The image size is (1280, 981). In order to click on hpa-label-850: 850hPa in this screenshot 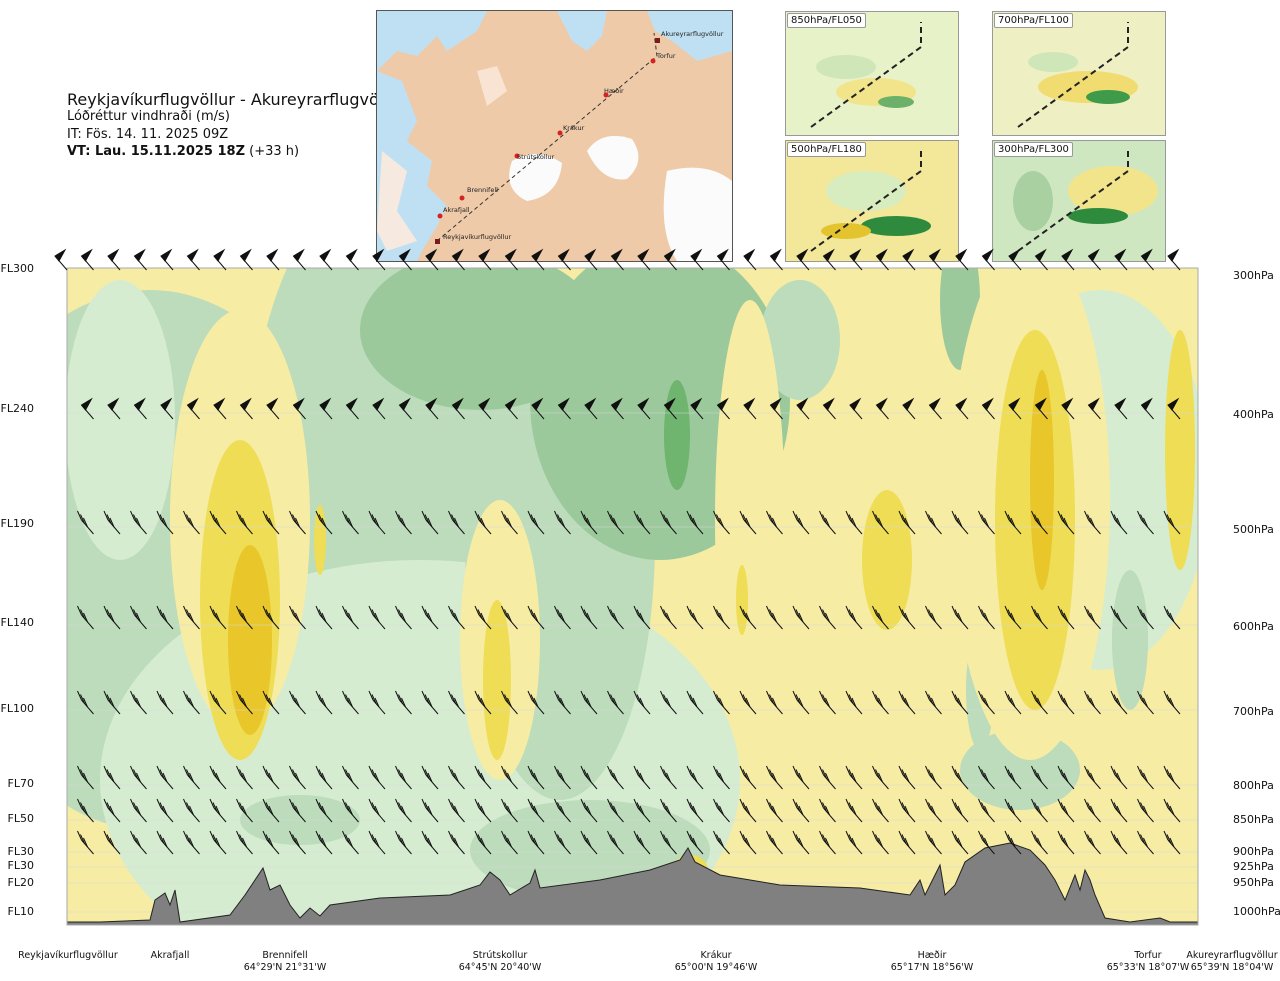, I will do `click(1253, 819)`.